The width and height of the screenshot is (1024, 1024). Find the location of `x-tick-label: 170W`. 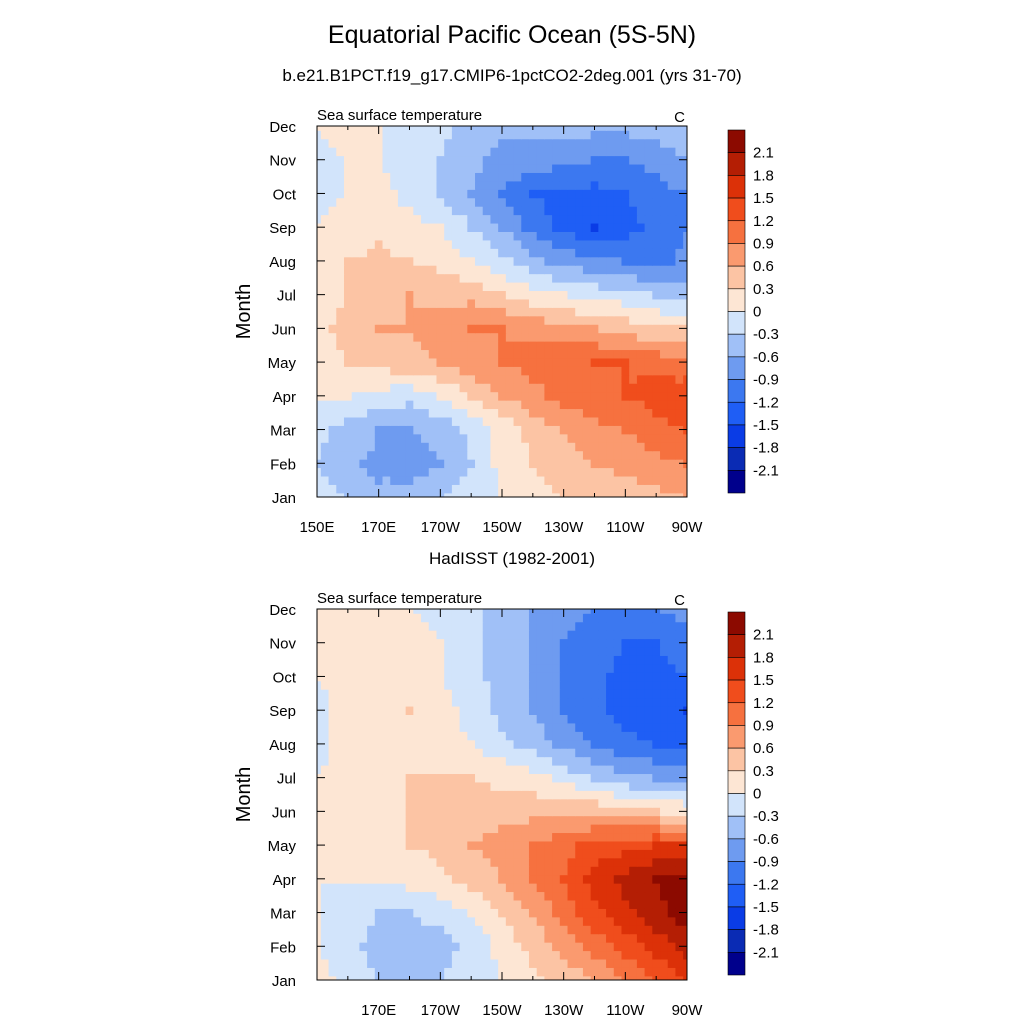

x-tick-label: 170W is located at coordinates (441, 1010).